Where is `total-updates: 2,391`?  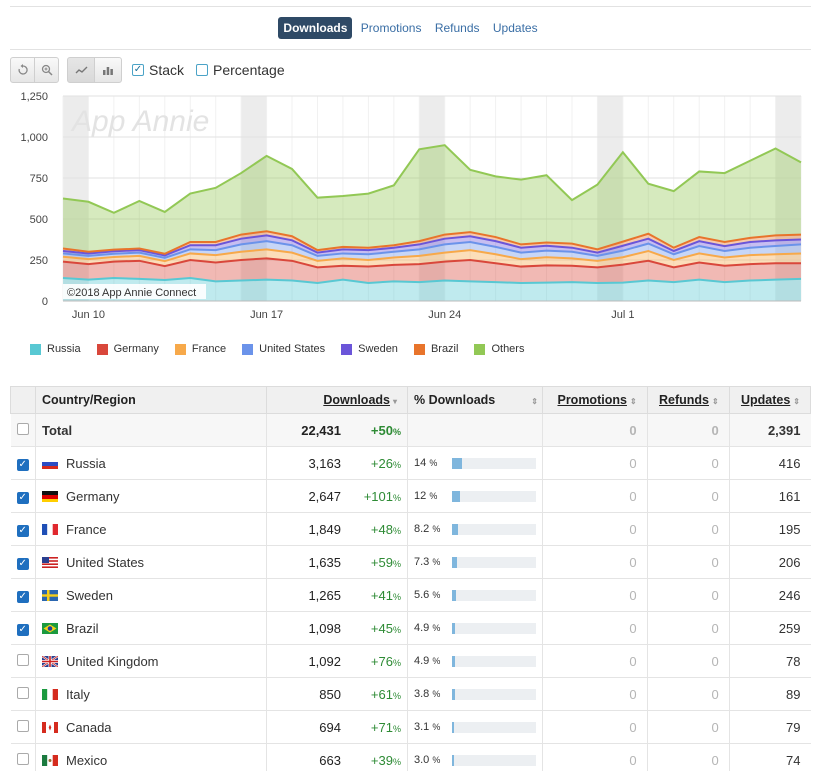 total-updates: 2,391 is located at coordinates (769, 430).